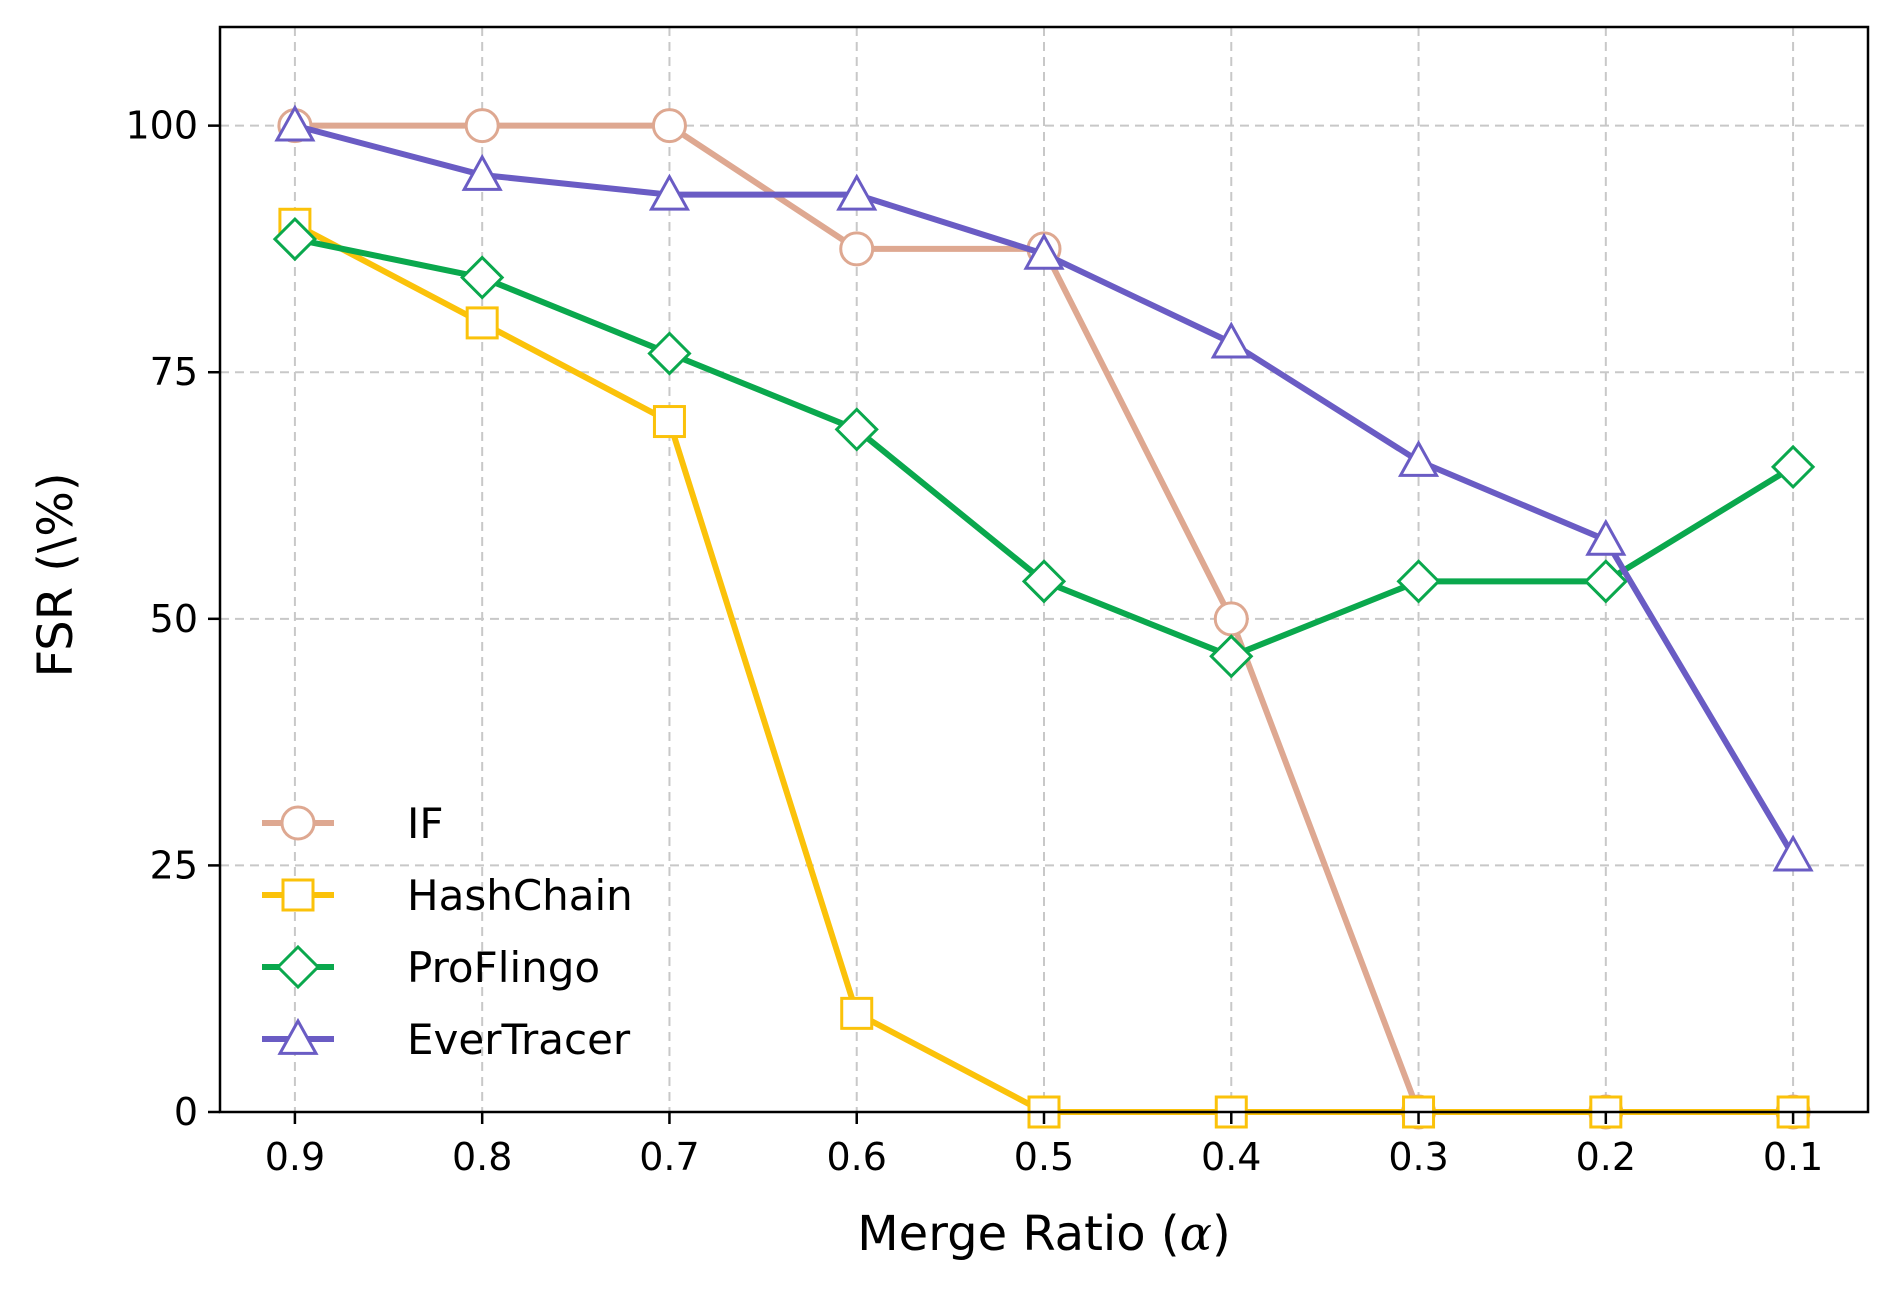 The width and height of the screenshot is (1893, 1292). What do you see at coordinates (1606, 1157) in the screenshot?
I see `x-tick-label: 0.2` at bounding box center [1606, 1157].